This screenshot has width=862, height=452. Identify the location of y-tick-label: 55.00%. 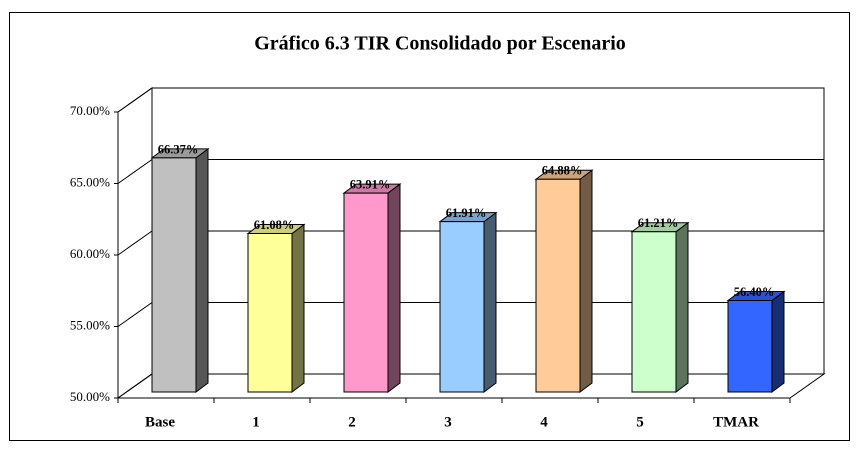
(90, 324).